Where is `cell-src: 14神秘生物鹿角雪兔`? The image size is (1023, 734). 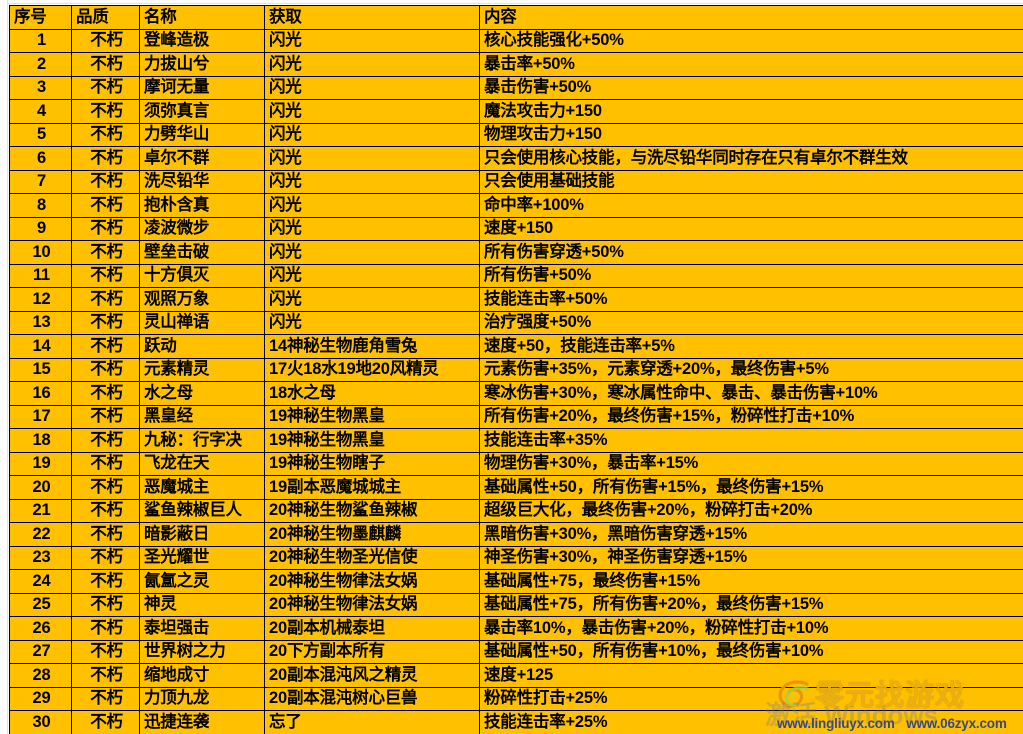
cell-src: 14神秘生物鹿角雪兔 is located at coordinates (372, 346).